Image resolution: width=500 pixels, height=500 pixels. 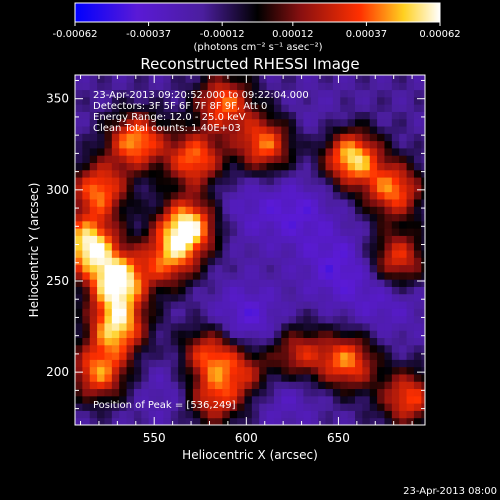 I want to click on x-tick-label: 550, so click(x=154, y=438).